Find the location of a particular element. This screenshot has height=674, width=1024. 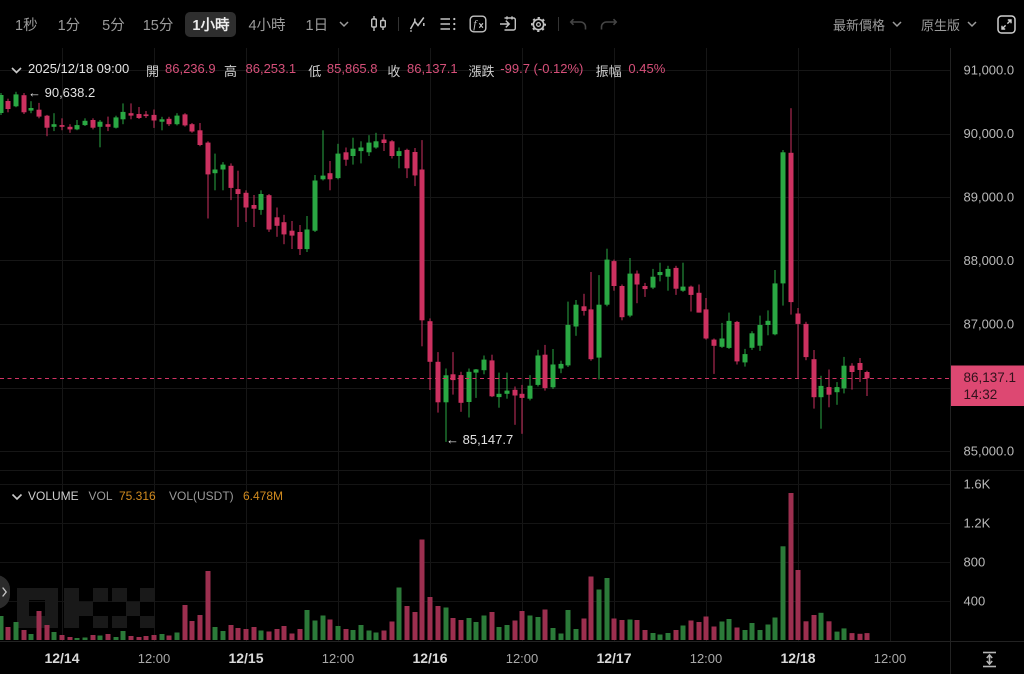

svg-text: 1.6K is located at coordinates (977, 484).